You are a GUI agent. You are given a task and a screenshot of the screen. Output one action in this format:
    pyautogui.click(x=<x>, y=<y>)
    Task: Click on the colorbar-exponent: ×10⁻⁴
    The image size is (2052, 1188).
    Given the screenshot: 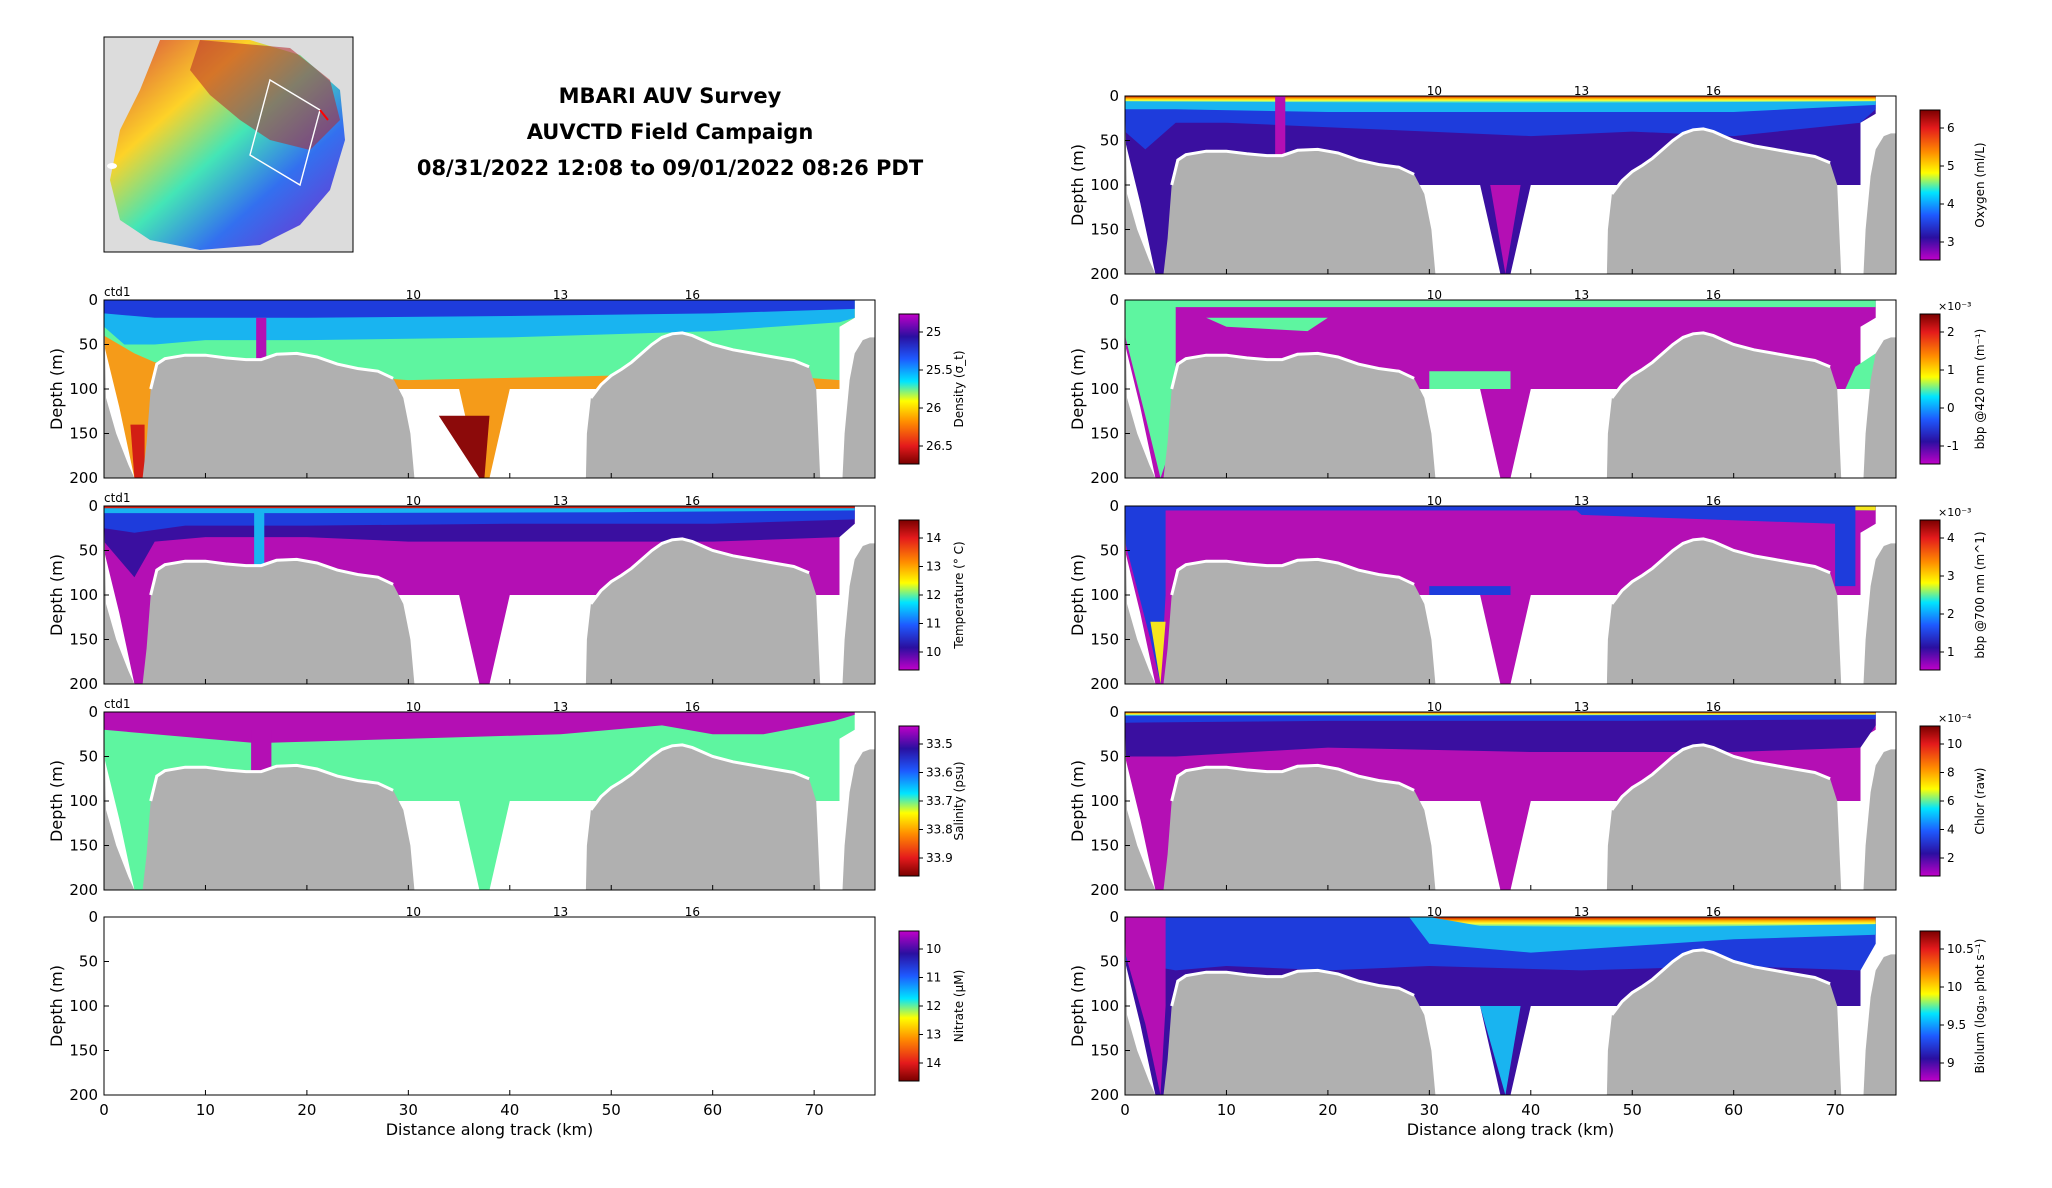 What is the action you would take?
    pyautogui.click(x=1955, y=718)
    